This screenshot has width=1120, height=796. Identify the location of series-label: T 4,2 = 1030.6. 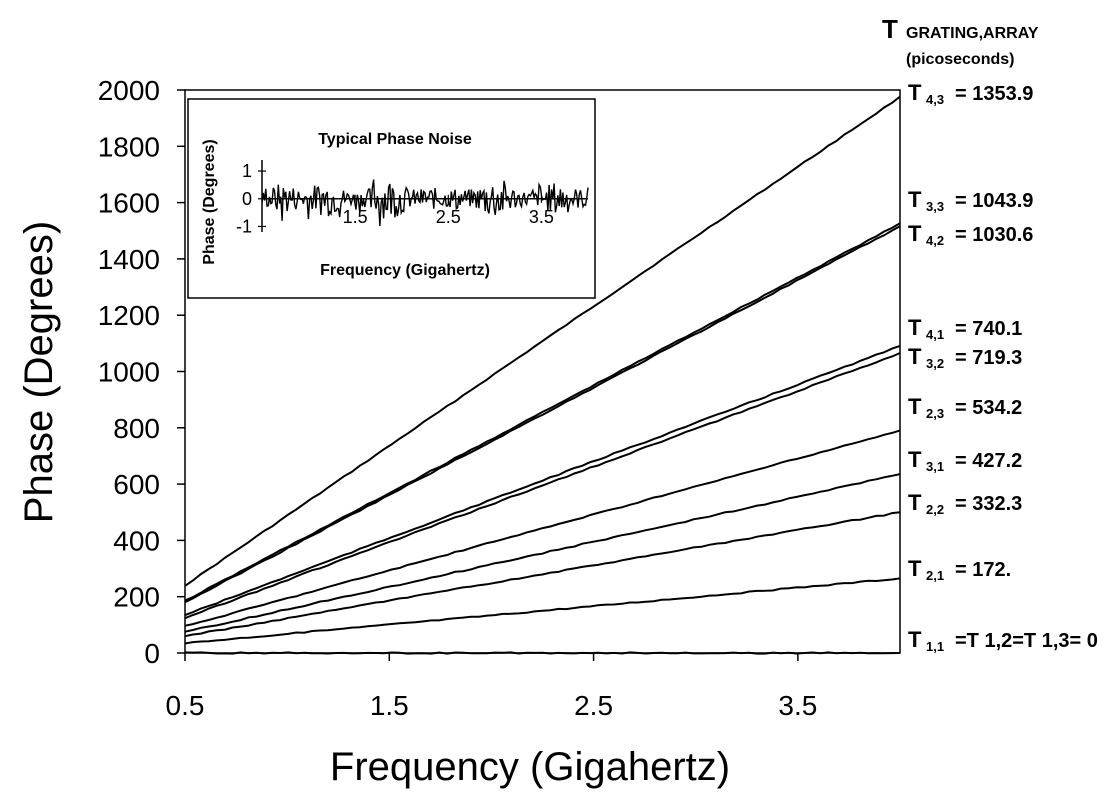
(970, 234).